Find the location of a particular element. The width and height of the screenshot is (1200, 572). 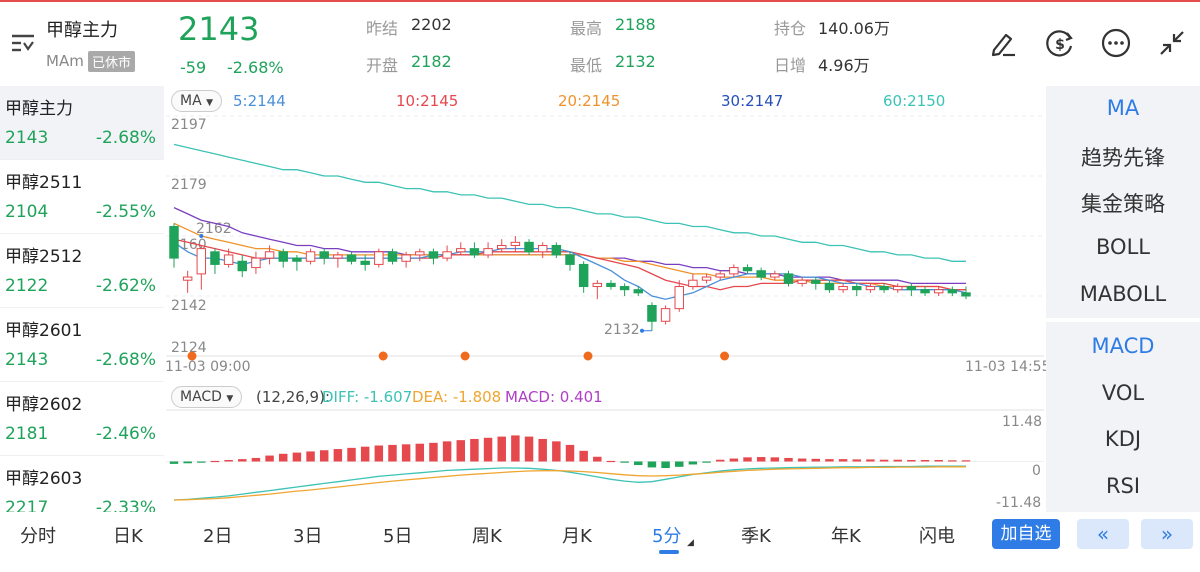

contract-item-name: 甲醇2603 is located at coordinates (44, 479).